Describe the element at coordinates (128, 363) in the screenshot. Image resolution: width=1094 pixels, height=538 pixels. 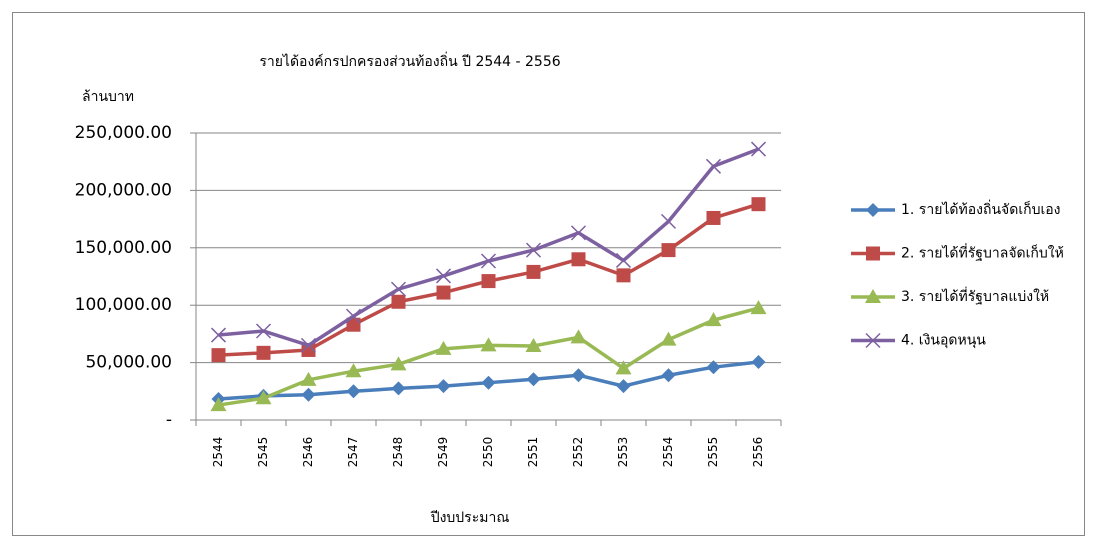
I see `y-tick-label: 50,000.00` at that location.